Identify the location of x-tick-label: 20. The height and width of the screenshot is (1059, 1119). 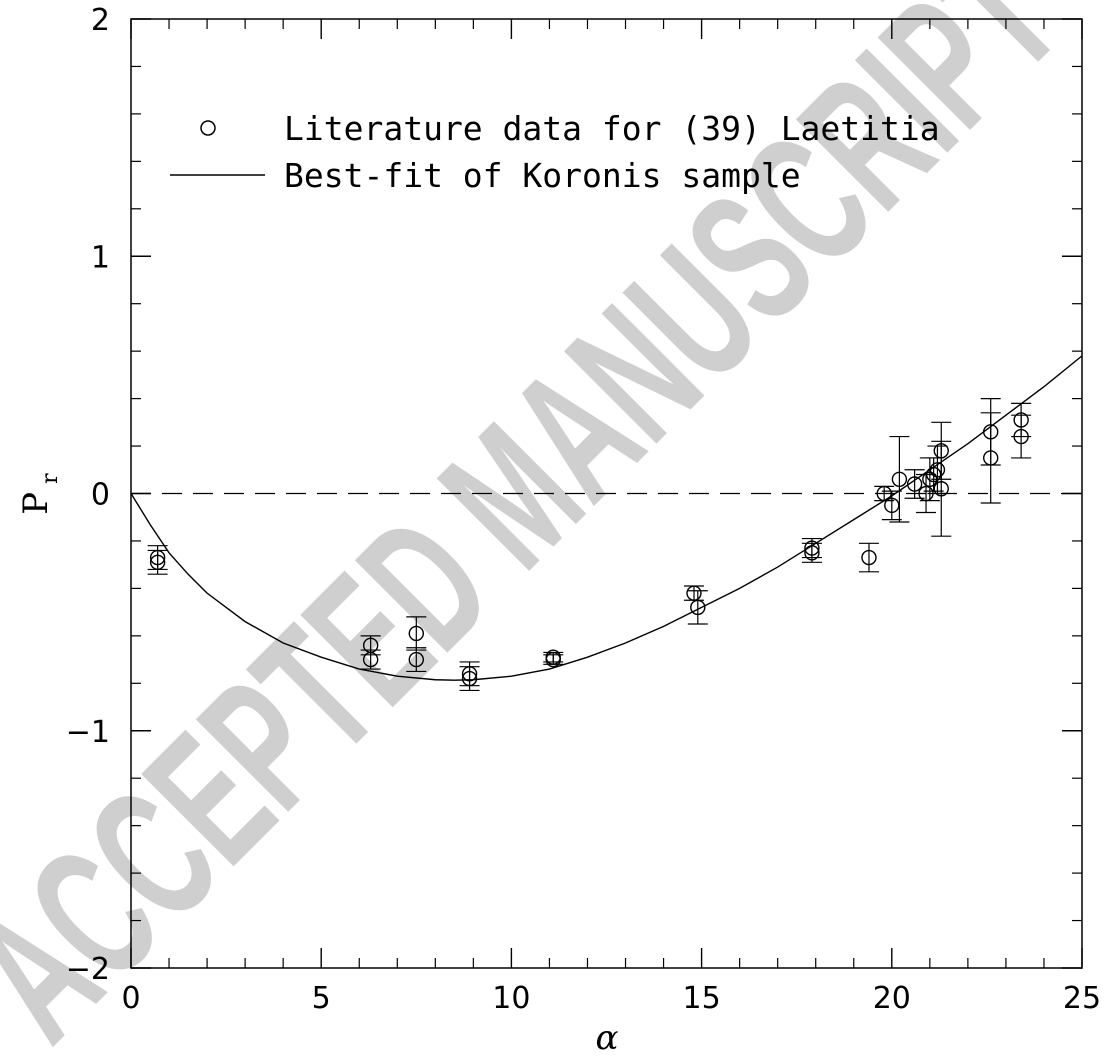
(892, 998).